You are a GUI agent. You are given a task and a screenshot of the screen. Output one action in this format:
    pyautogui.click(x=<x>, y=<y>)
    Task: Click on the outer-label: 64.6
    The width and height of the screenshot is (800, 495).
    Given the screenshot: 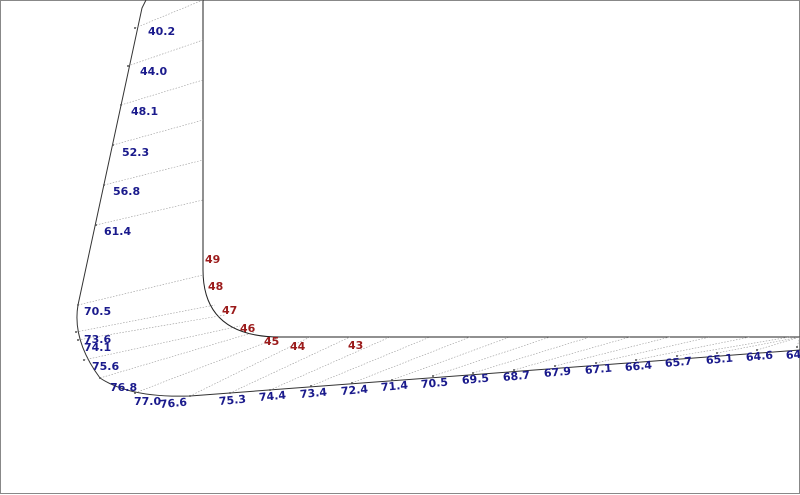 What is the action you would take?
    pyautogui.click(x=759, y=356)
    